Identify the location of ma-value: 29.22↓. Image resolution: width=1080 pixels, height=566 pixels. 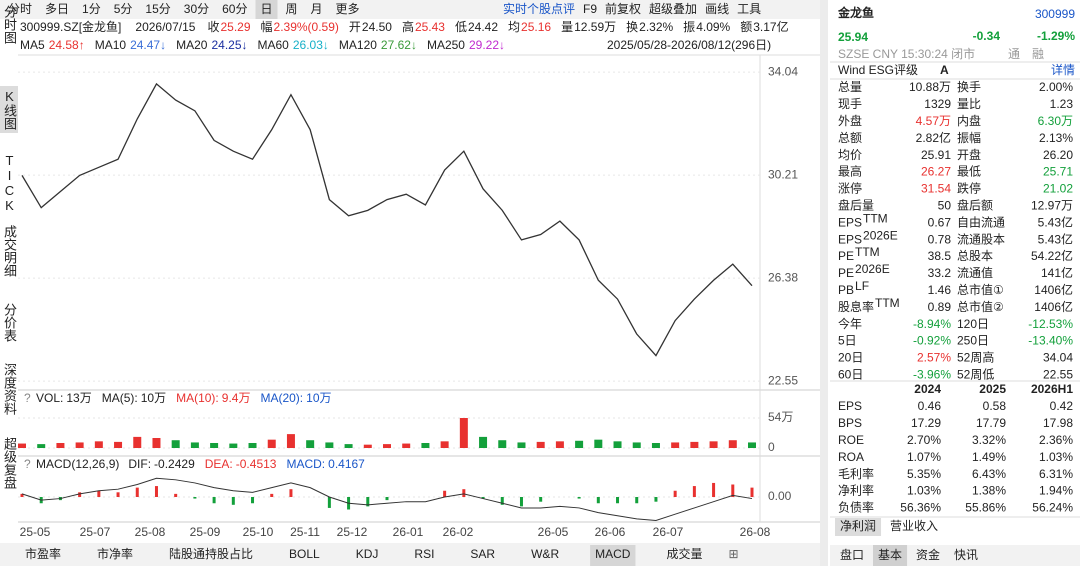
(487, 45).